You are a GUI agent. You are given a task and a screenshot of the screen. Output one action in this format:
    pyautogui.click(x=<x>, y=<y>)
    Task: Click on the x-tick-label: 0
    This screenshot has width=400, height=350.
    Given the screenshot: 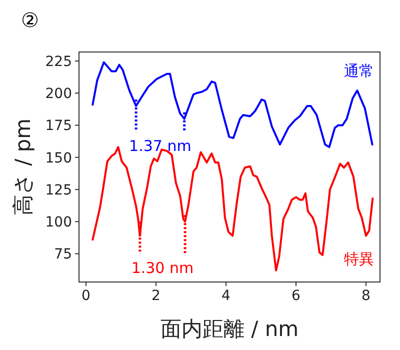 What is the action you would take?
    pyautogui.click(x=86, y=296)
    